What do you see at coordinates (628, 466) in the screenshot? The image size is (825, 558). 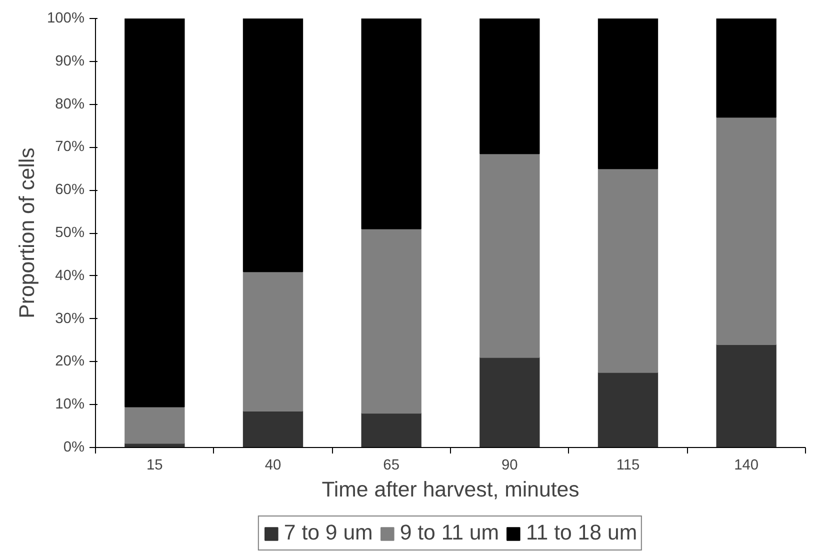 I see `x-tick-label: 115` at bounding box center [628, 466].